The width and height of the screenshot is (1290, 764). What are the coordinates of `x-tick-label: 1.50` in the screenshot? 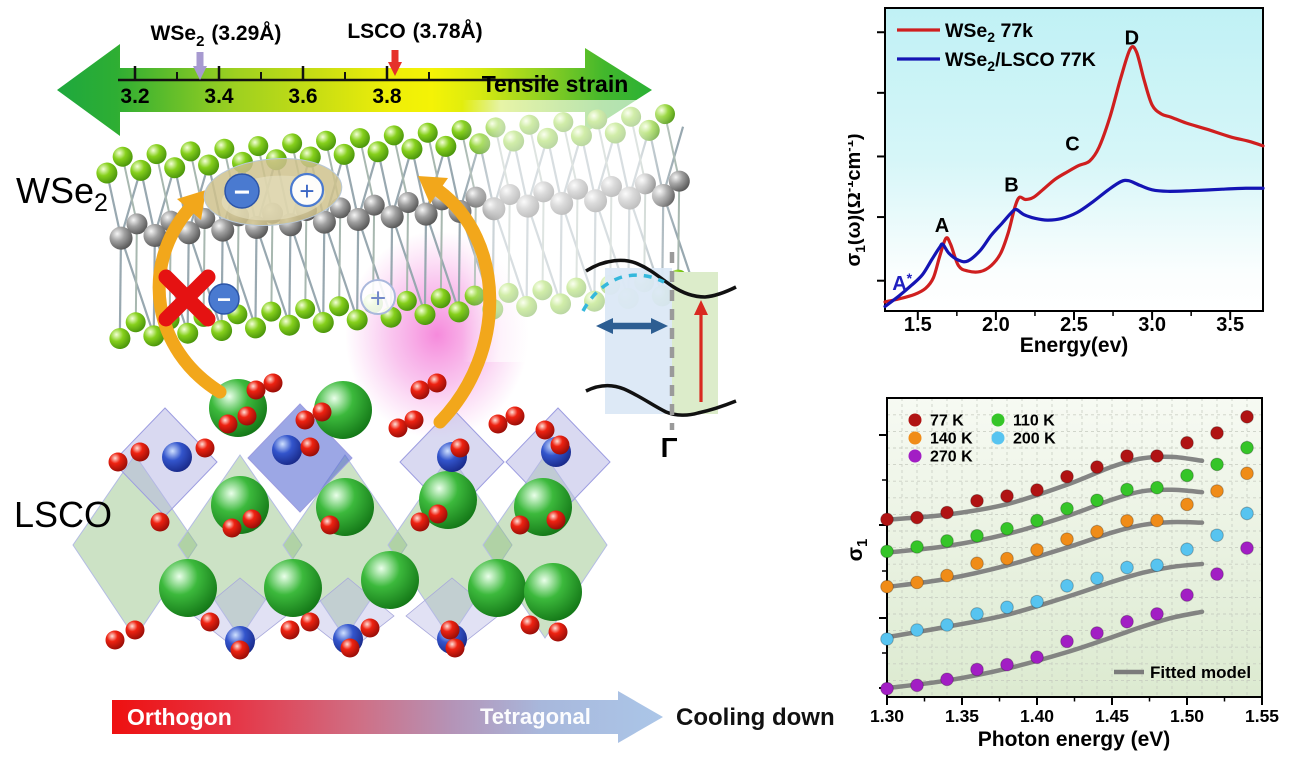 It's located at (1187, 716).